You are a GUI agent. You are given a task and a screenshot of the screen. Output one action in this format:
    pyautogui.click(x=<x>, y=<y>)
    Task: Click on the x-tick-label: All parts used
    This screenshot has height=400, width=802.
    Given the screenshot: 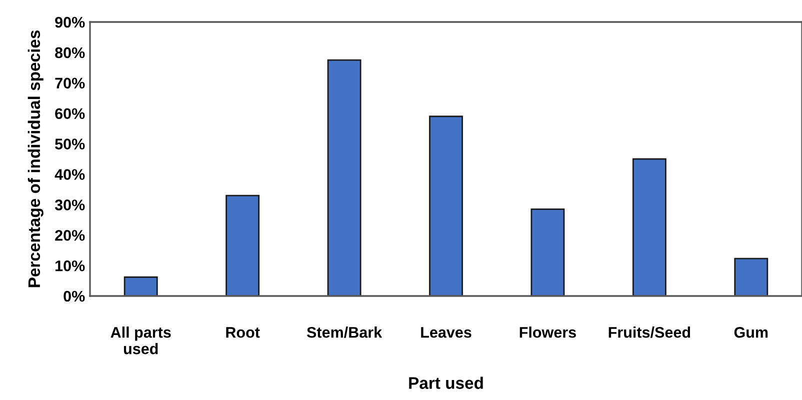 What is the action you would take?
    pyautogui.click(x=140, y=340)
    